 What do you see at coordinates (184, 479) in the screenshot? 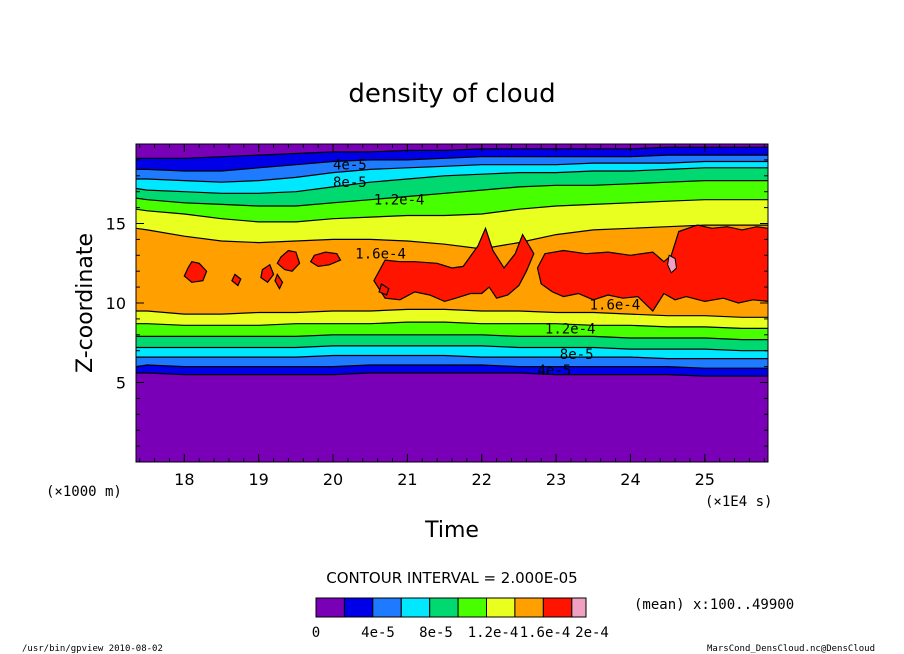
I see `x-tick-label: 18` at bounding box center [184, 479].